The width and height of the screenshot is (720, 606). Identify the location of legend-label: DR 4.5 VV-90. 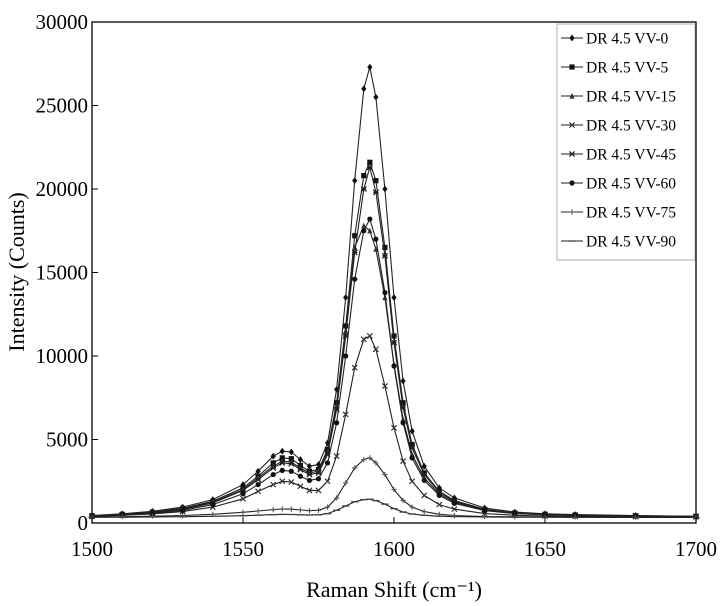
(631, 242).